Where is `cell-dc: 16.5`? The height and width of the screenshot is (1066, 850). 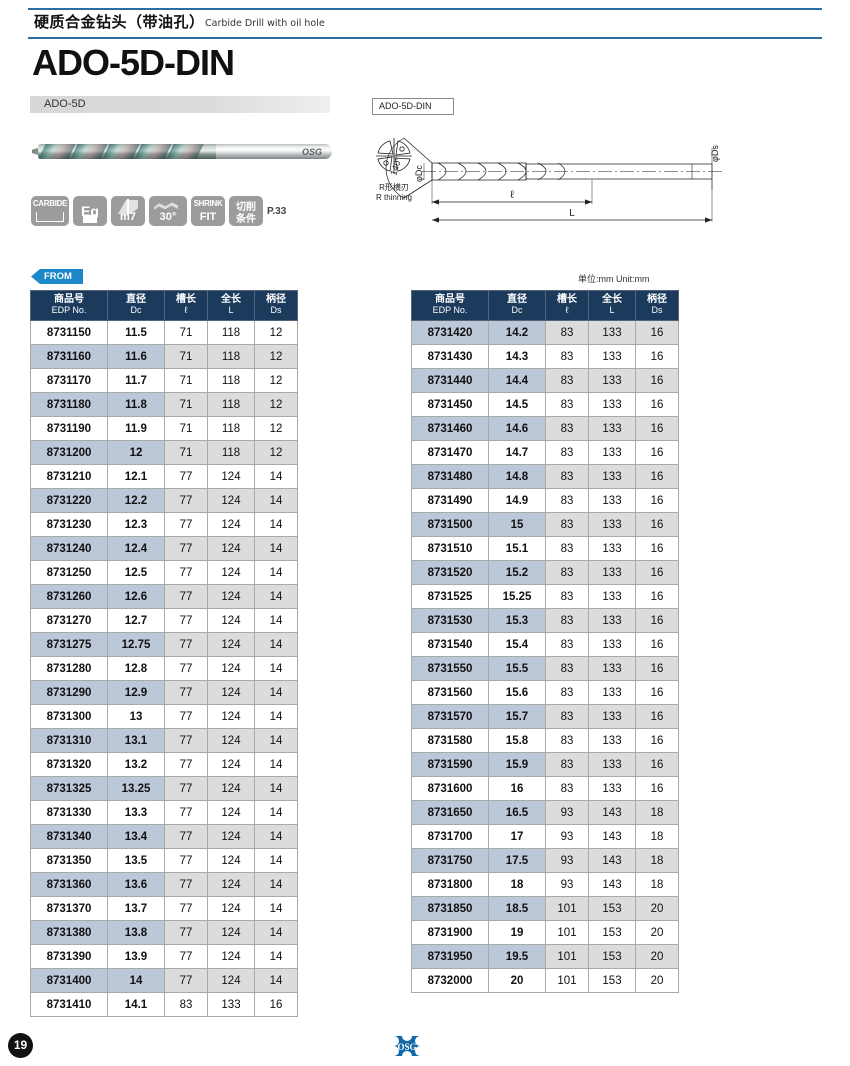
cell-dc: 16.5 is located at coordinates (517, 812).